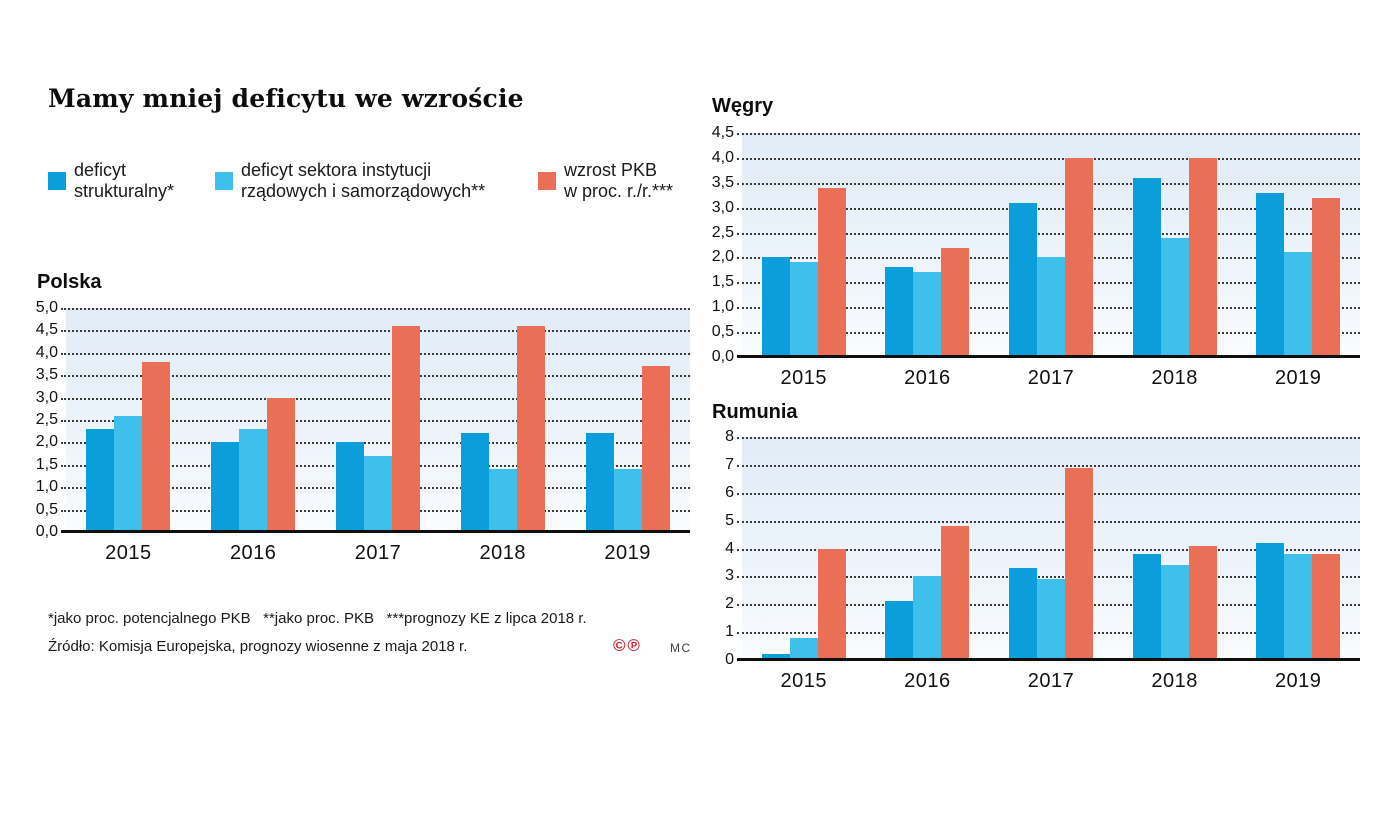 The height and width of the screenshot is (826, 1400). I want to click on y-axis-tick-label: 6, so click(729, 492).